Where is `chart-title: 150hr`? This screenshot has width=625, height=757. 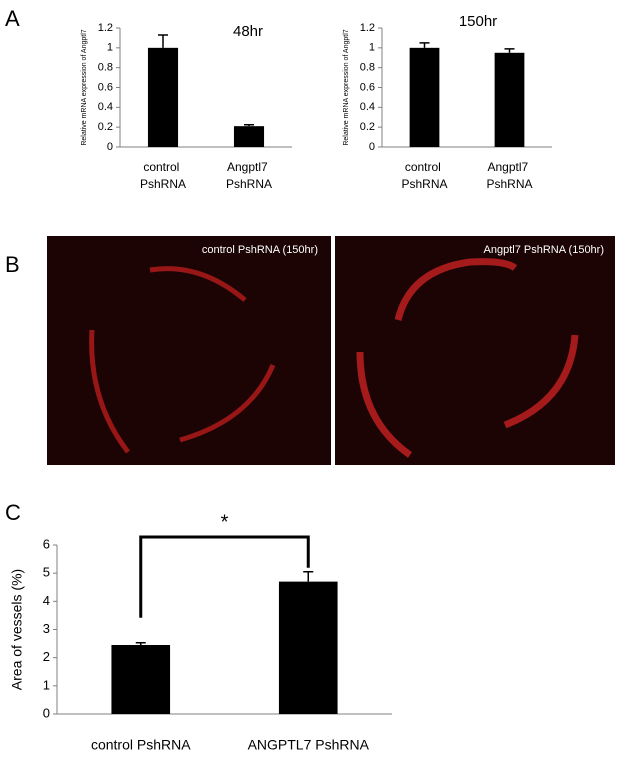
chart-title: 150hr is located at coordinates (478, 21).